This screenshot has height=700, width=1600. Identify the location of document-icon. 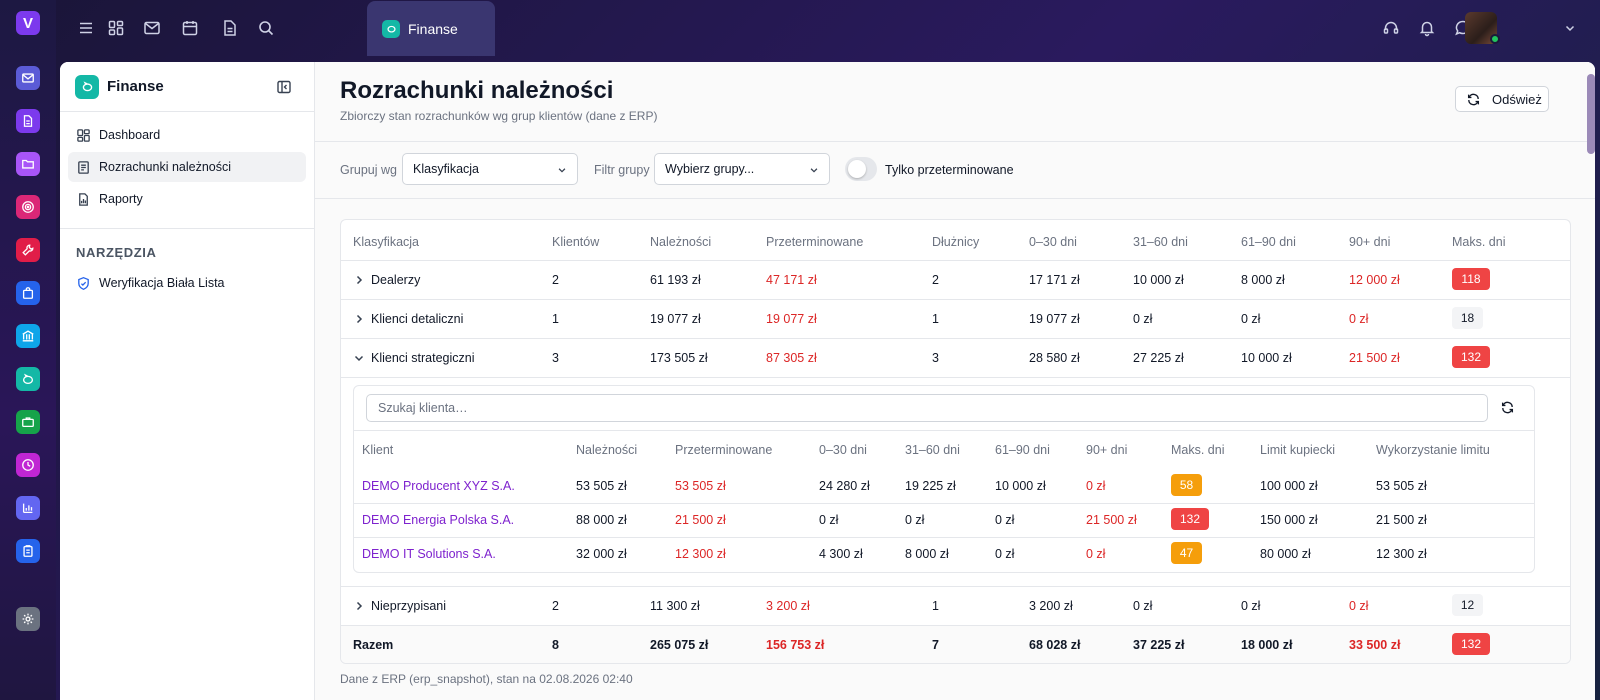
(28, 121).